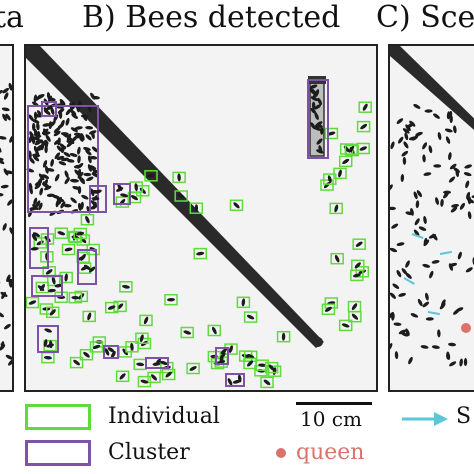  Describe the element at coordinates (12, 17) in the screenshot. I see `heading-left-panel: ta` at that location.